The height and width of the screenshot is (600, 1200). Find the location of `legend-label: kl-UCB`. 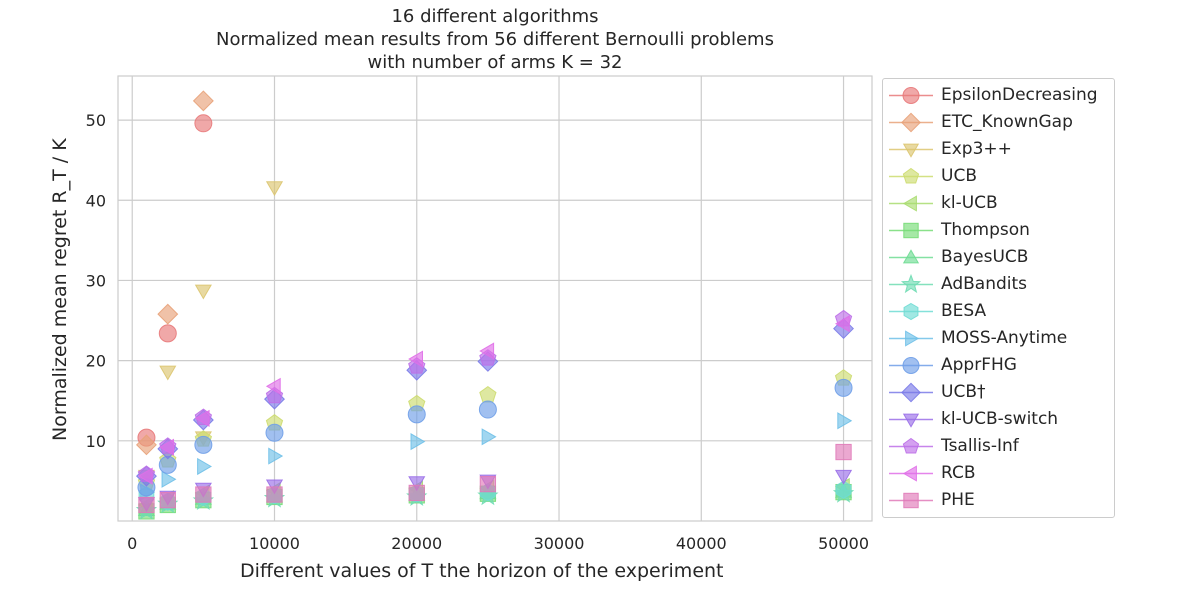

legend-label: kl-UCB is located at coordinates (969, 203).